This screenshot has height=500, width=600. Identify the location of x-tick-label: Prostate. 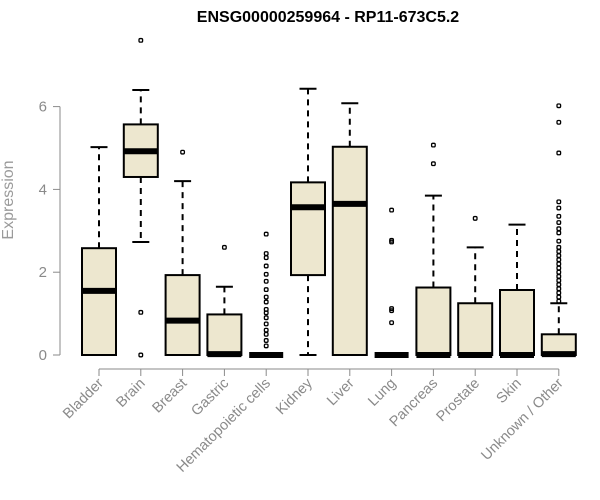
(458, 400).